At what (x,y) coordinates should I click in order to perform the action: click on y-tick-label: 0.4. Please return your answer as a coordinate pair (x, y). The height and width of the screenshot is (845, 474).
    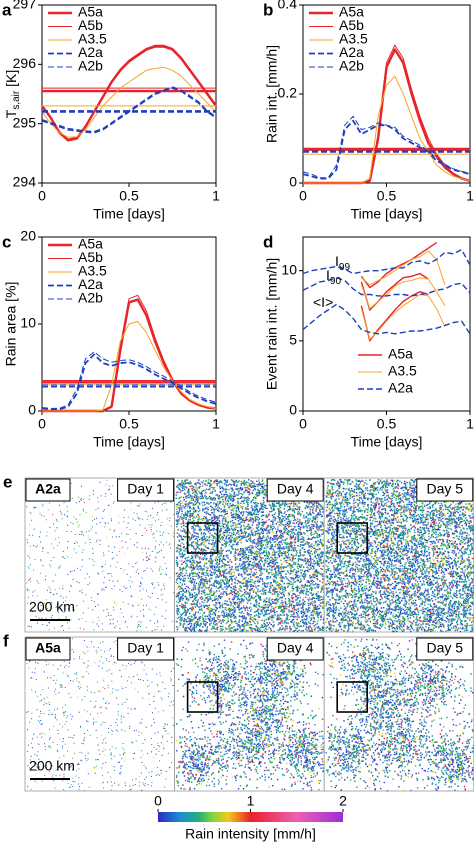
    Looking at the image, I should click on (288, 6).